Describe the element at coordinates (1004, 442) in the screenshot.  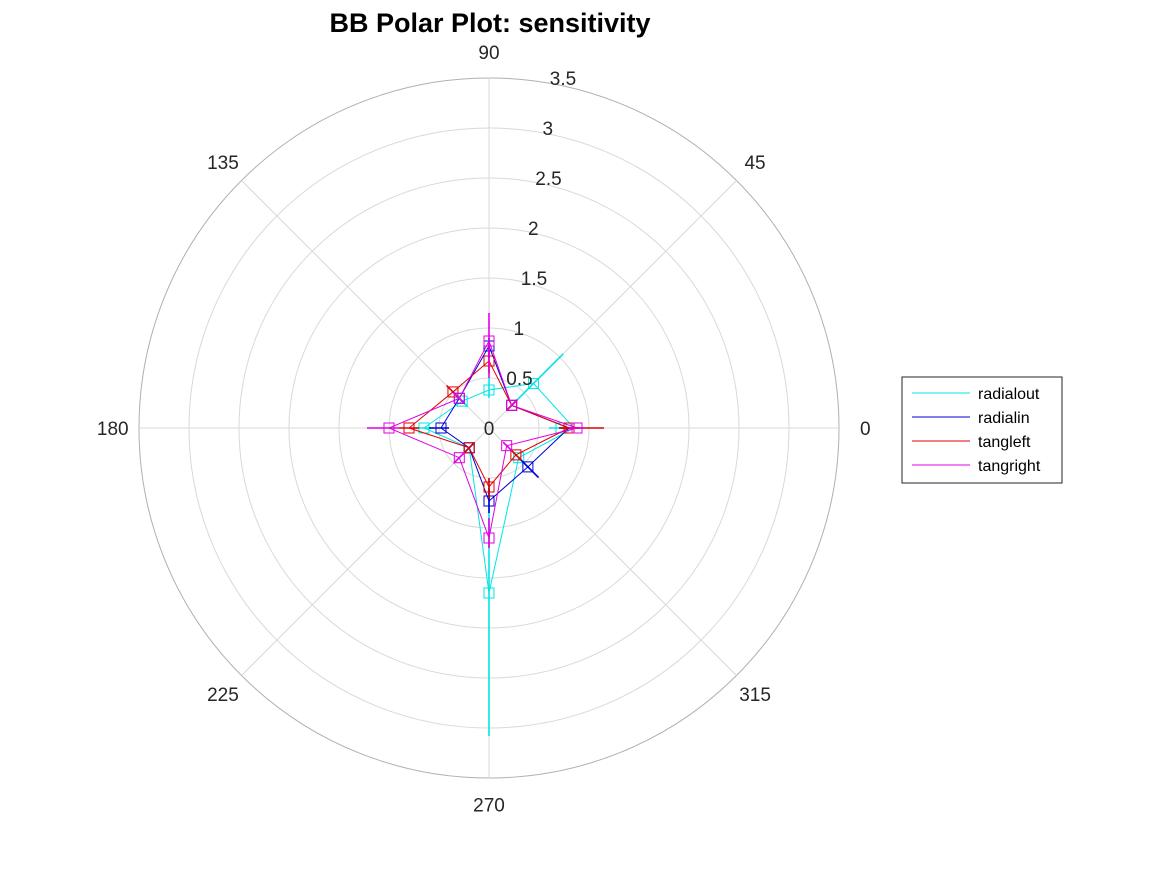
I see `legend-entry: tangleft` at that location.